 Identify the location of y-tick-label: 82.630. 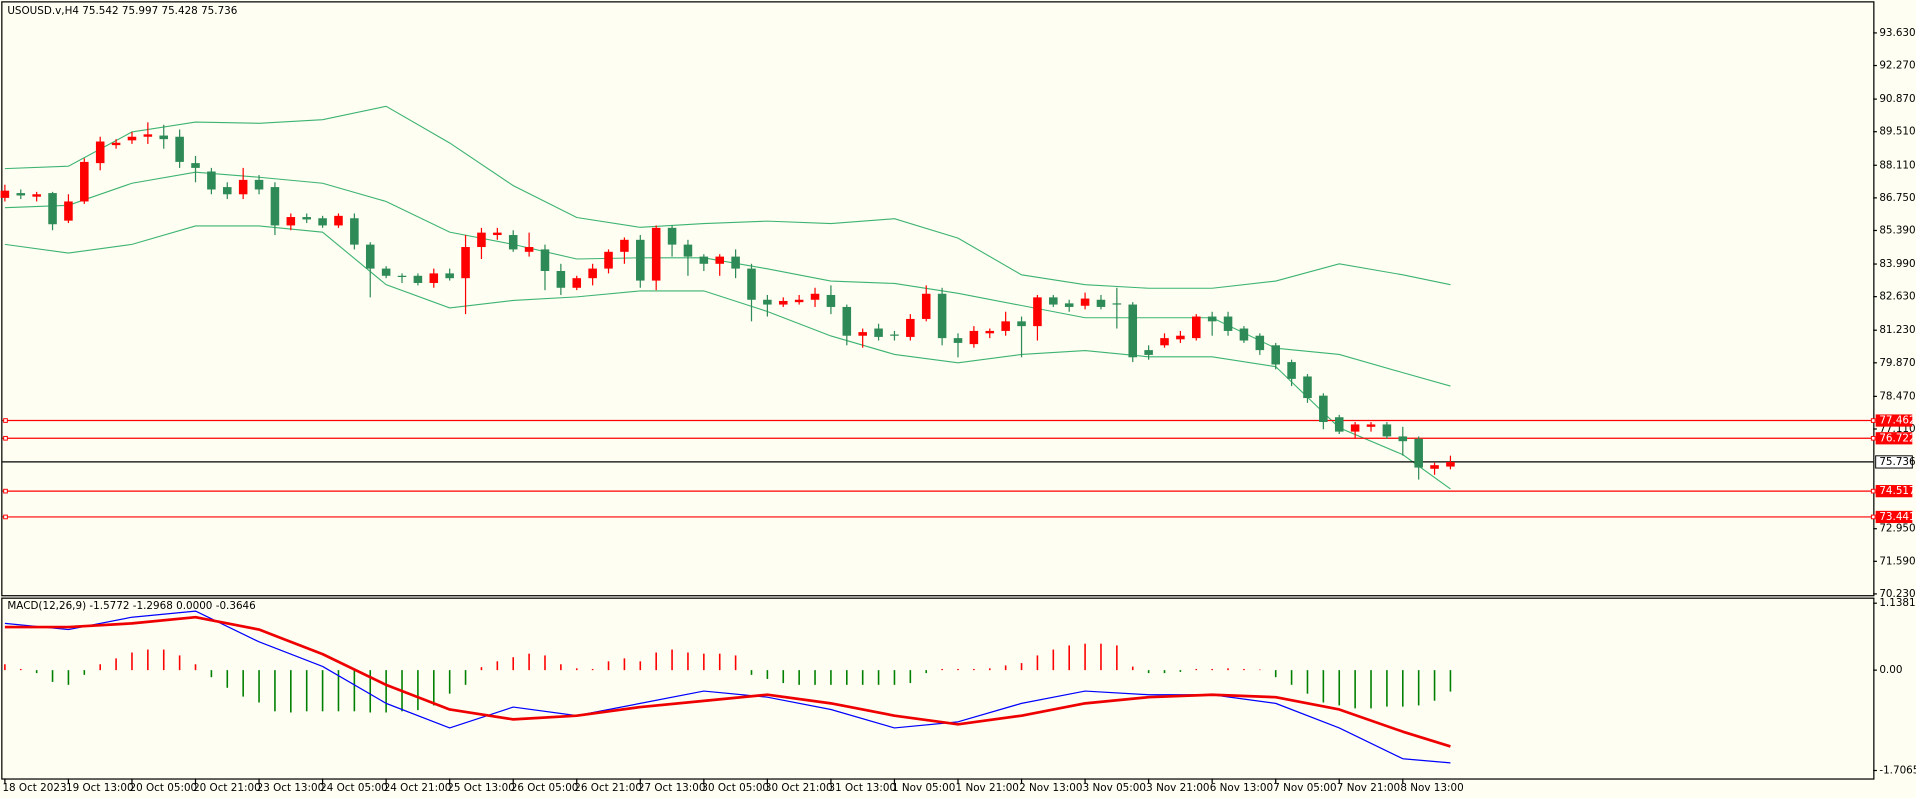
(1897, 297).